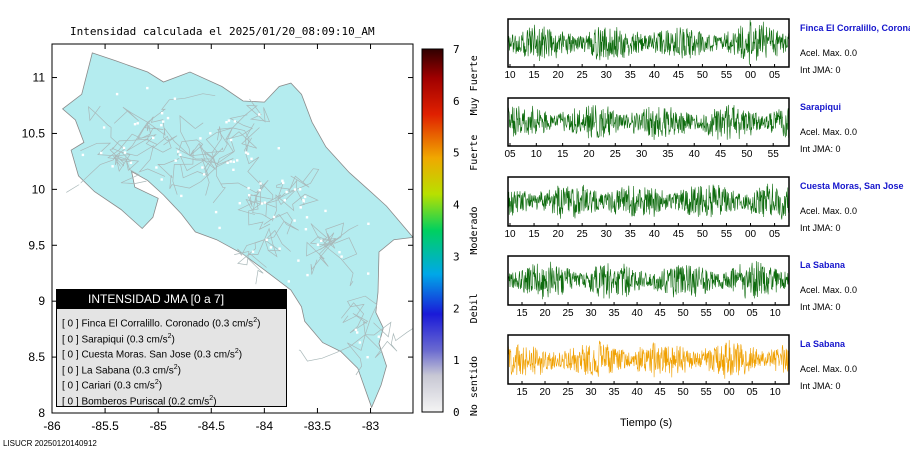 Image resolution: width=910 pixels, height=460 pixels. What do you see at coordinates (616, 154) in the screenshot?
I see `trace-tick-label: 25` at bounding box center [616, 154].